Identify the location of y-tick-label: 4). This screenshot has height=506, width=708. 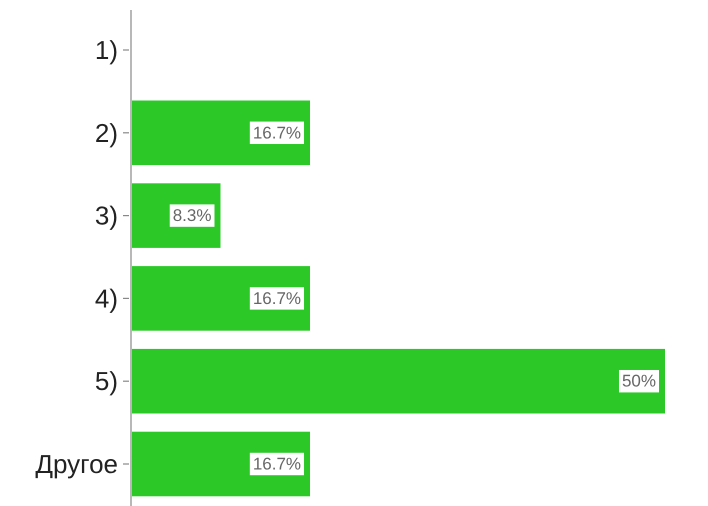
(106, 298).